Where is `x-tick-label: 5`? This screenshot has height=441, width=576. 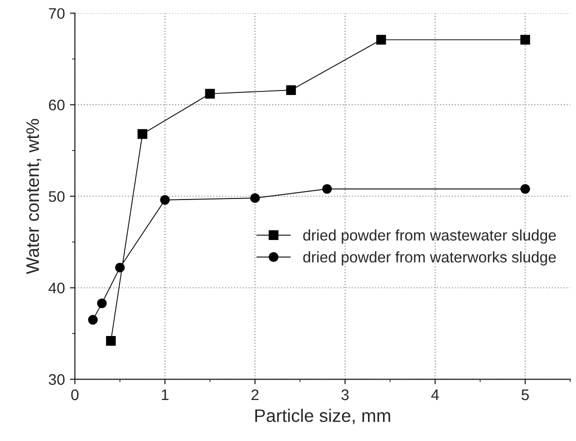
x-tick-label: 5 is located at coordinates (525, 395).